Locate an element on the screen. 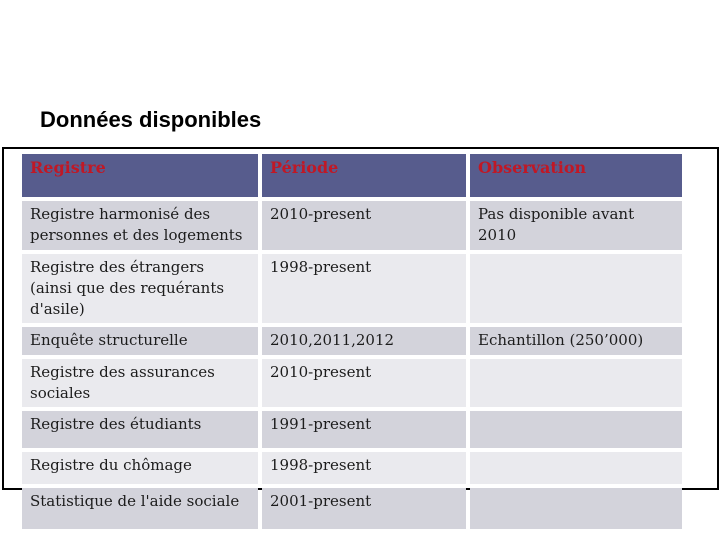 This screenshot has height=540, width=720. cell-periode: 2001-present is located at coordinates (364, 509).